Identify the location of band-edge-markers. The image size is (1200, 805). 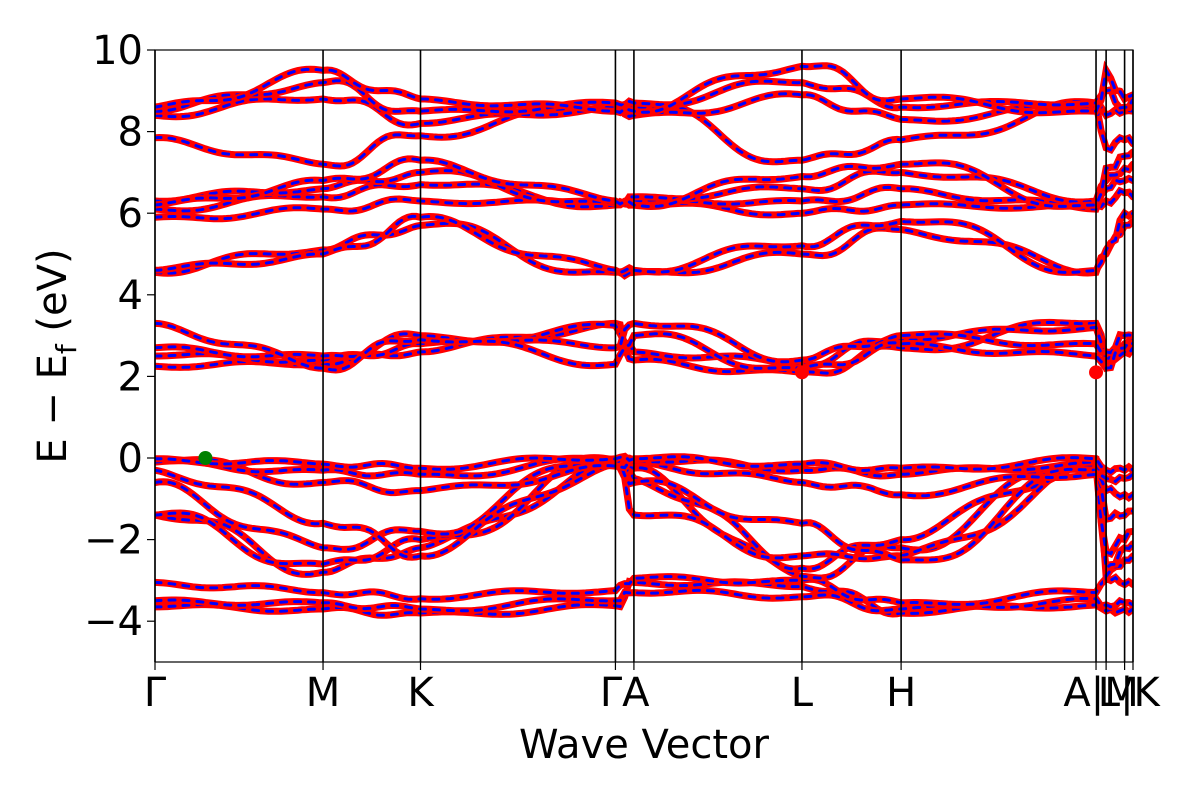
(651, 415).